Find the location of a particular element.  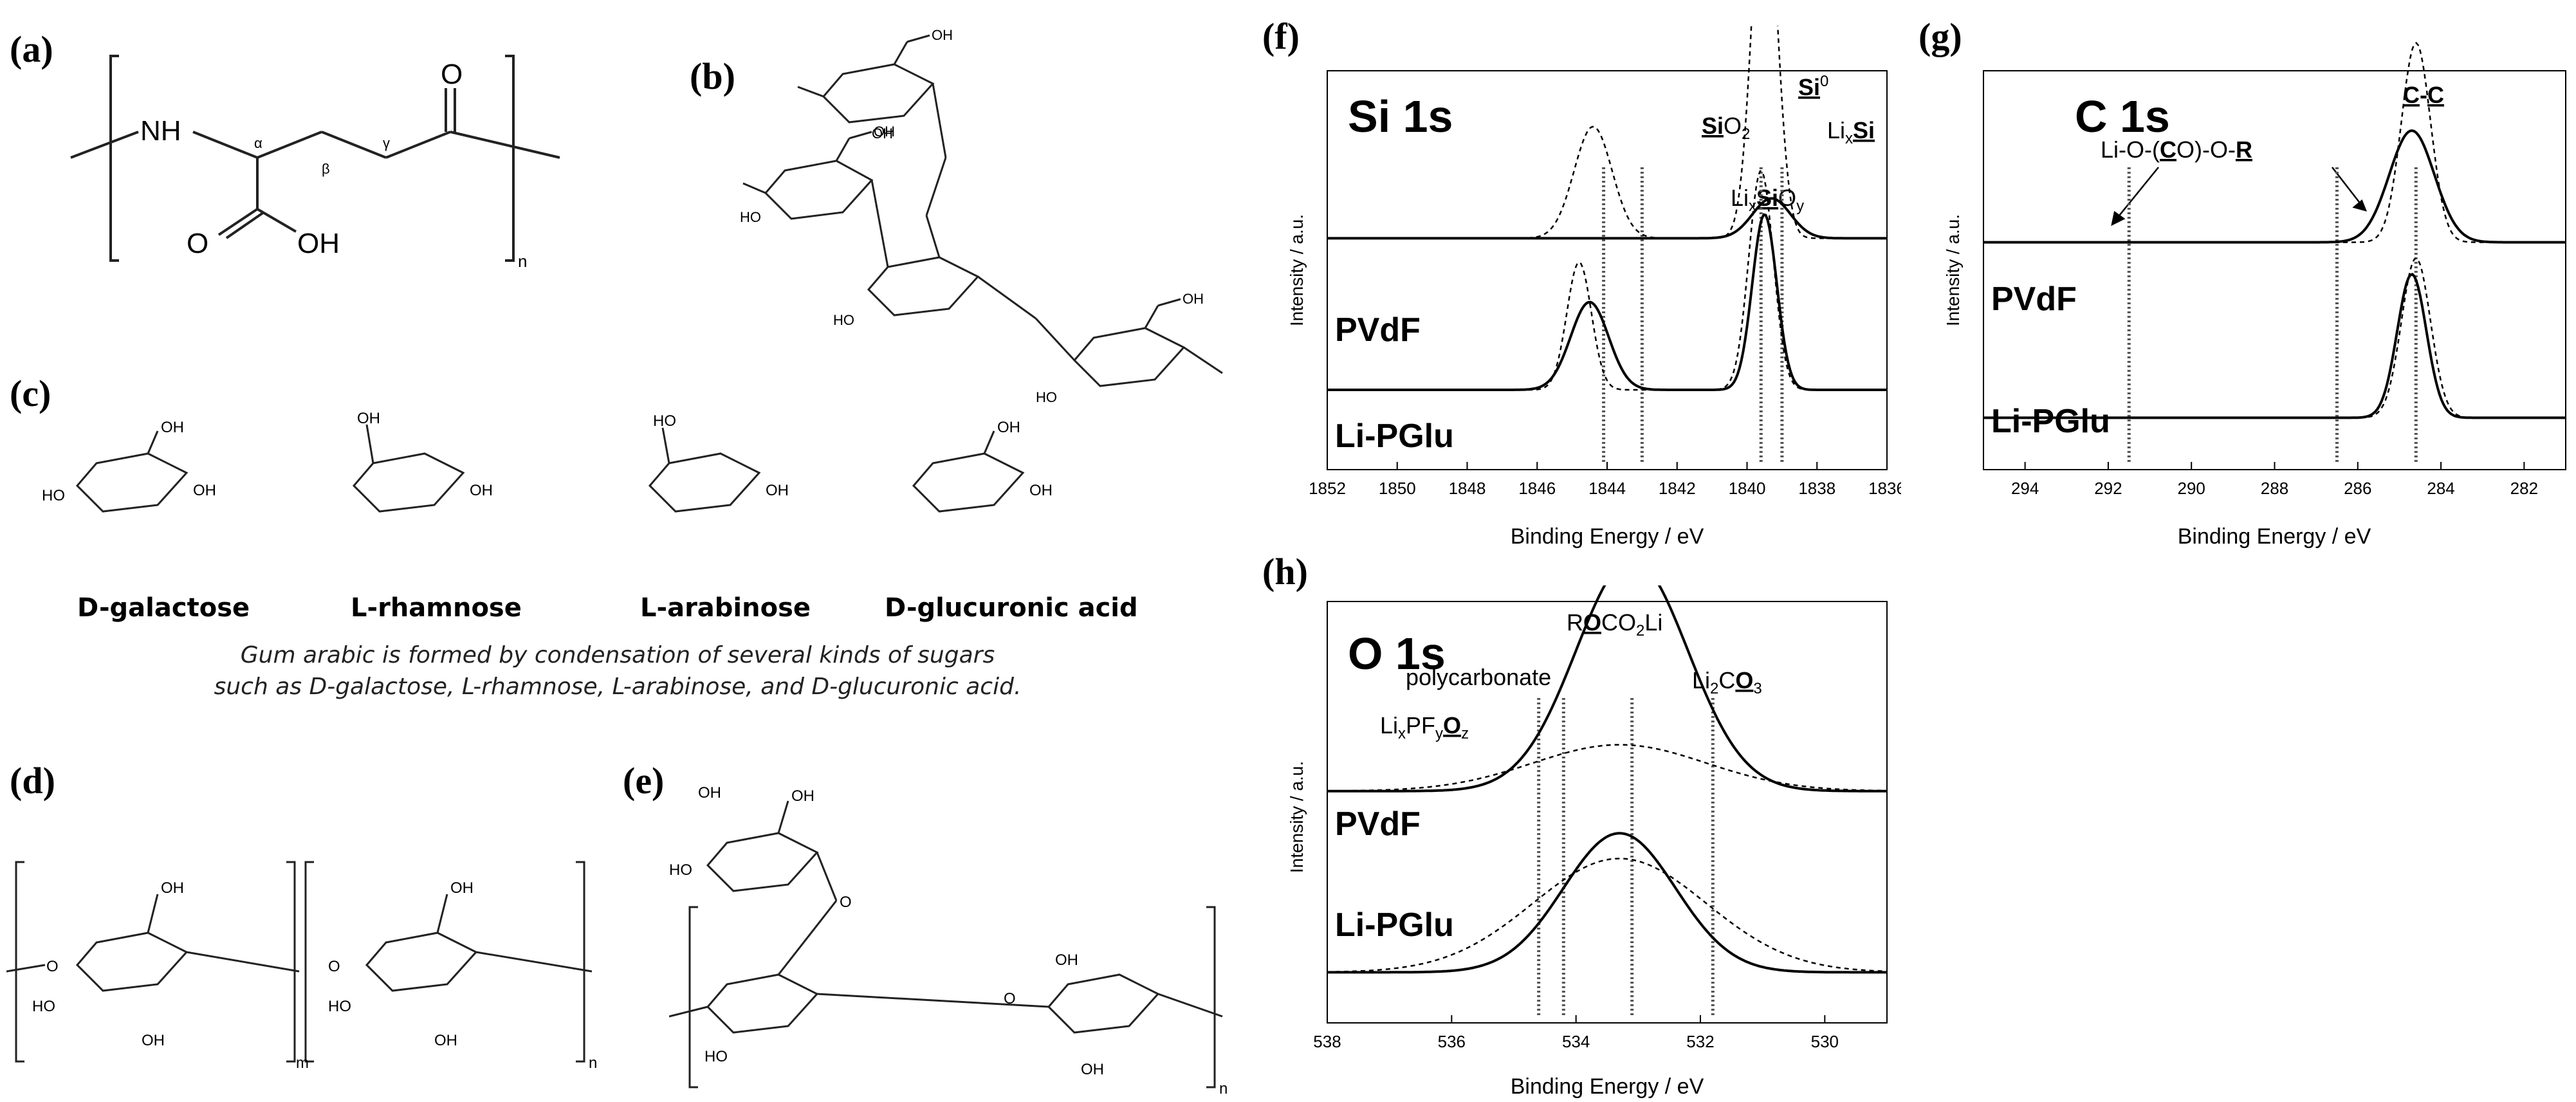

x-tick-label: 1840 is located at coordinates (1747, 488).